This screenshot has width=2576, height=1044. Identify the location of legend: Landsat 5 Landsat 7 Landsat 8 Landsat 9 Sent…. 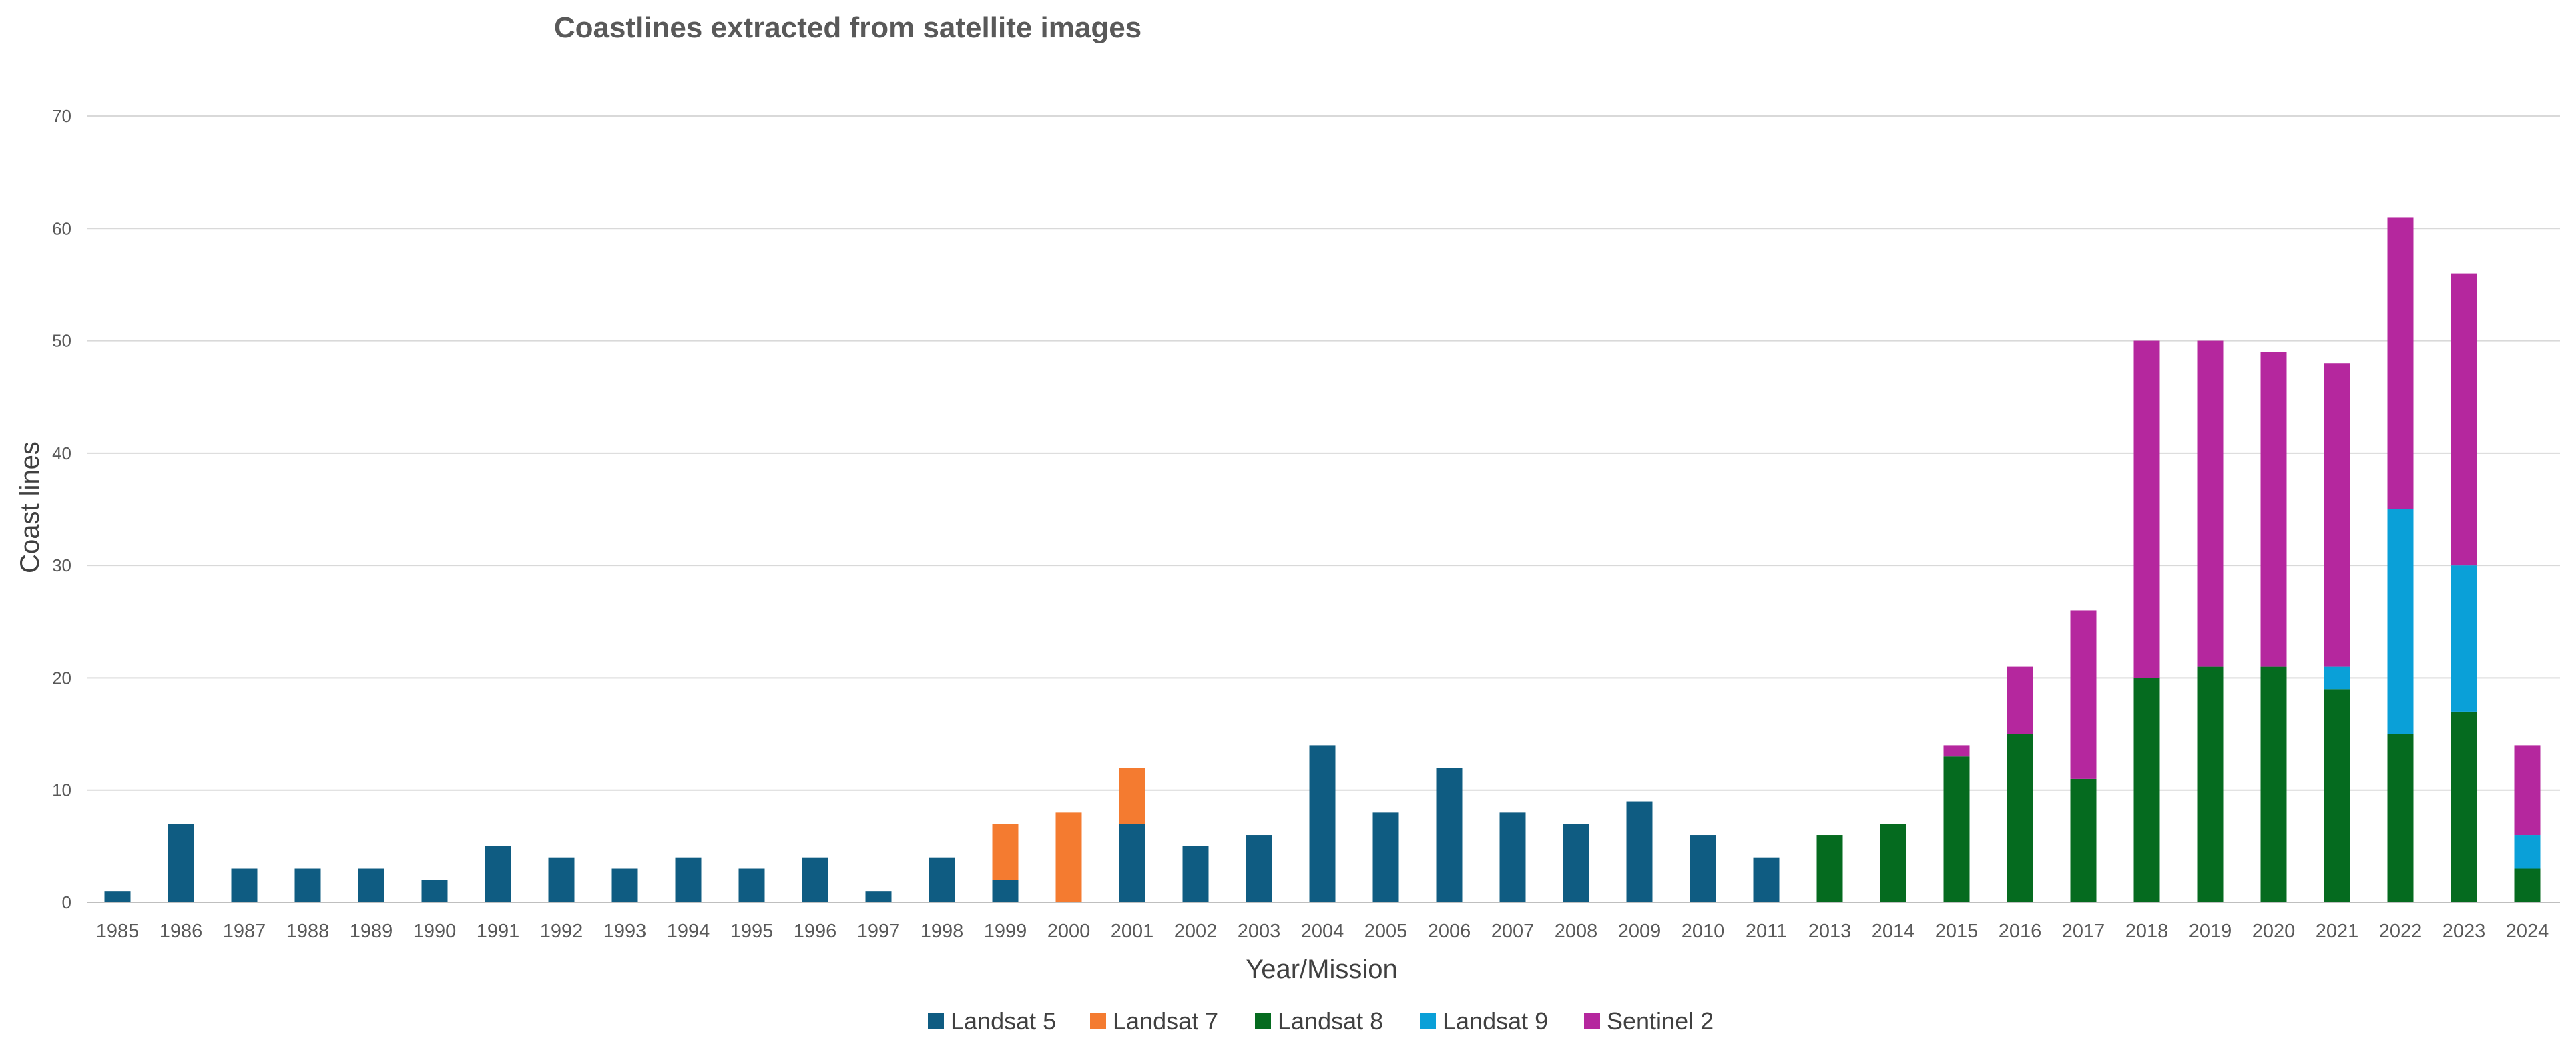
(1321, 1021).